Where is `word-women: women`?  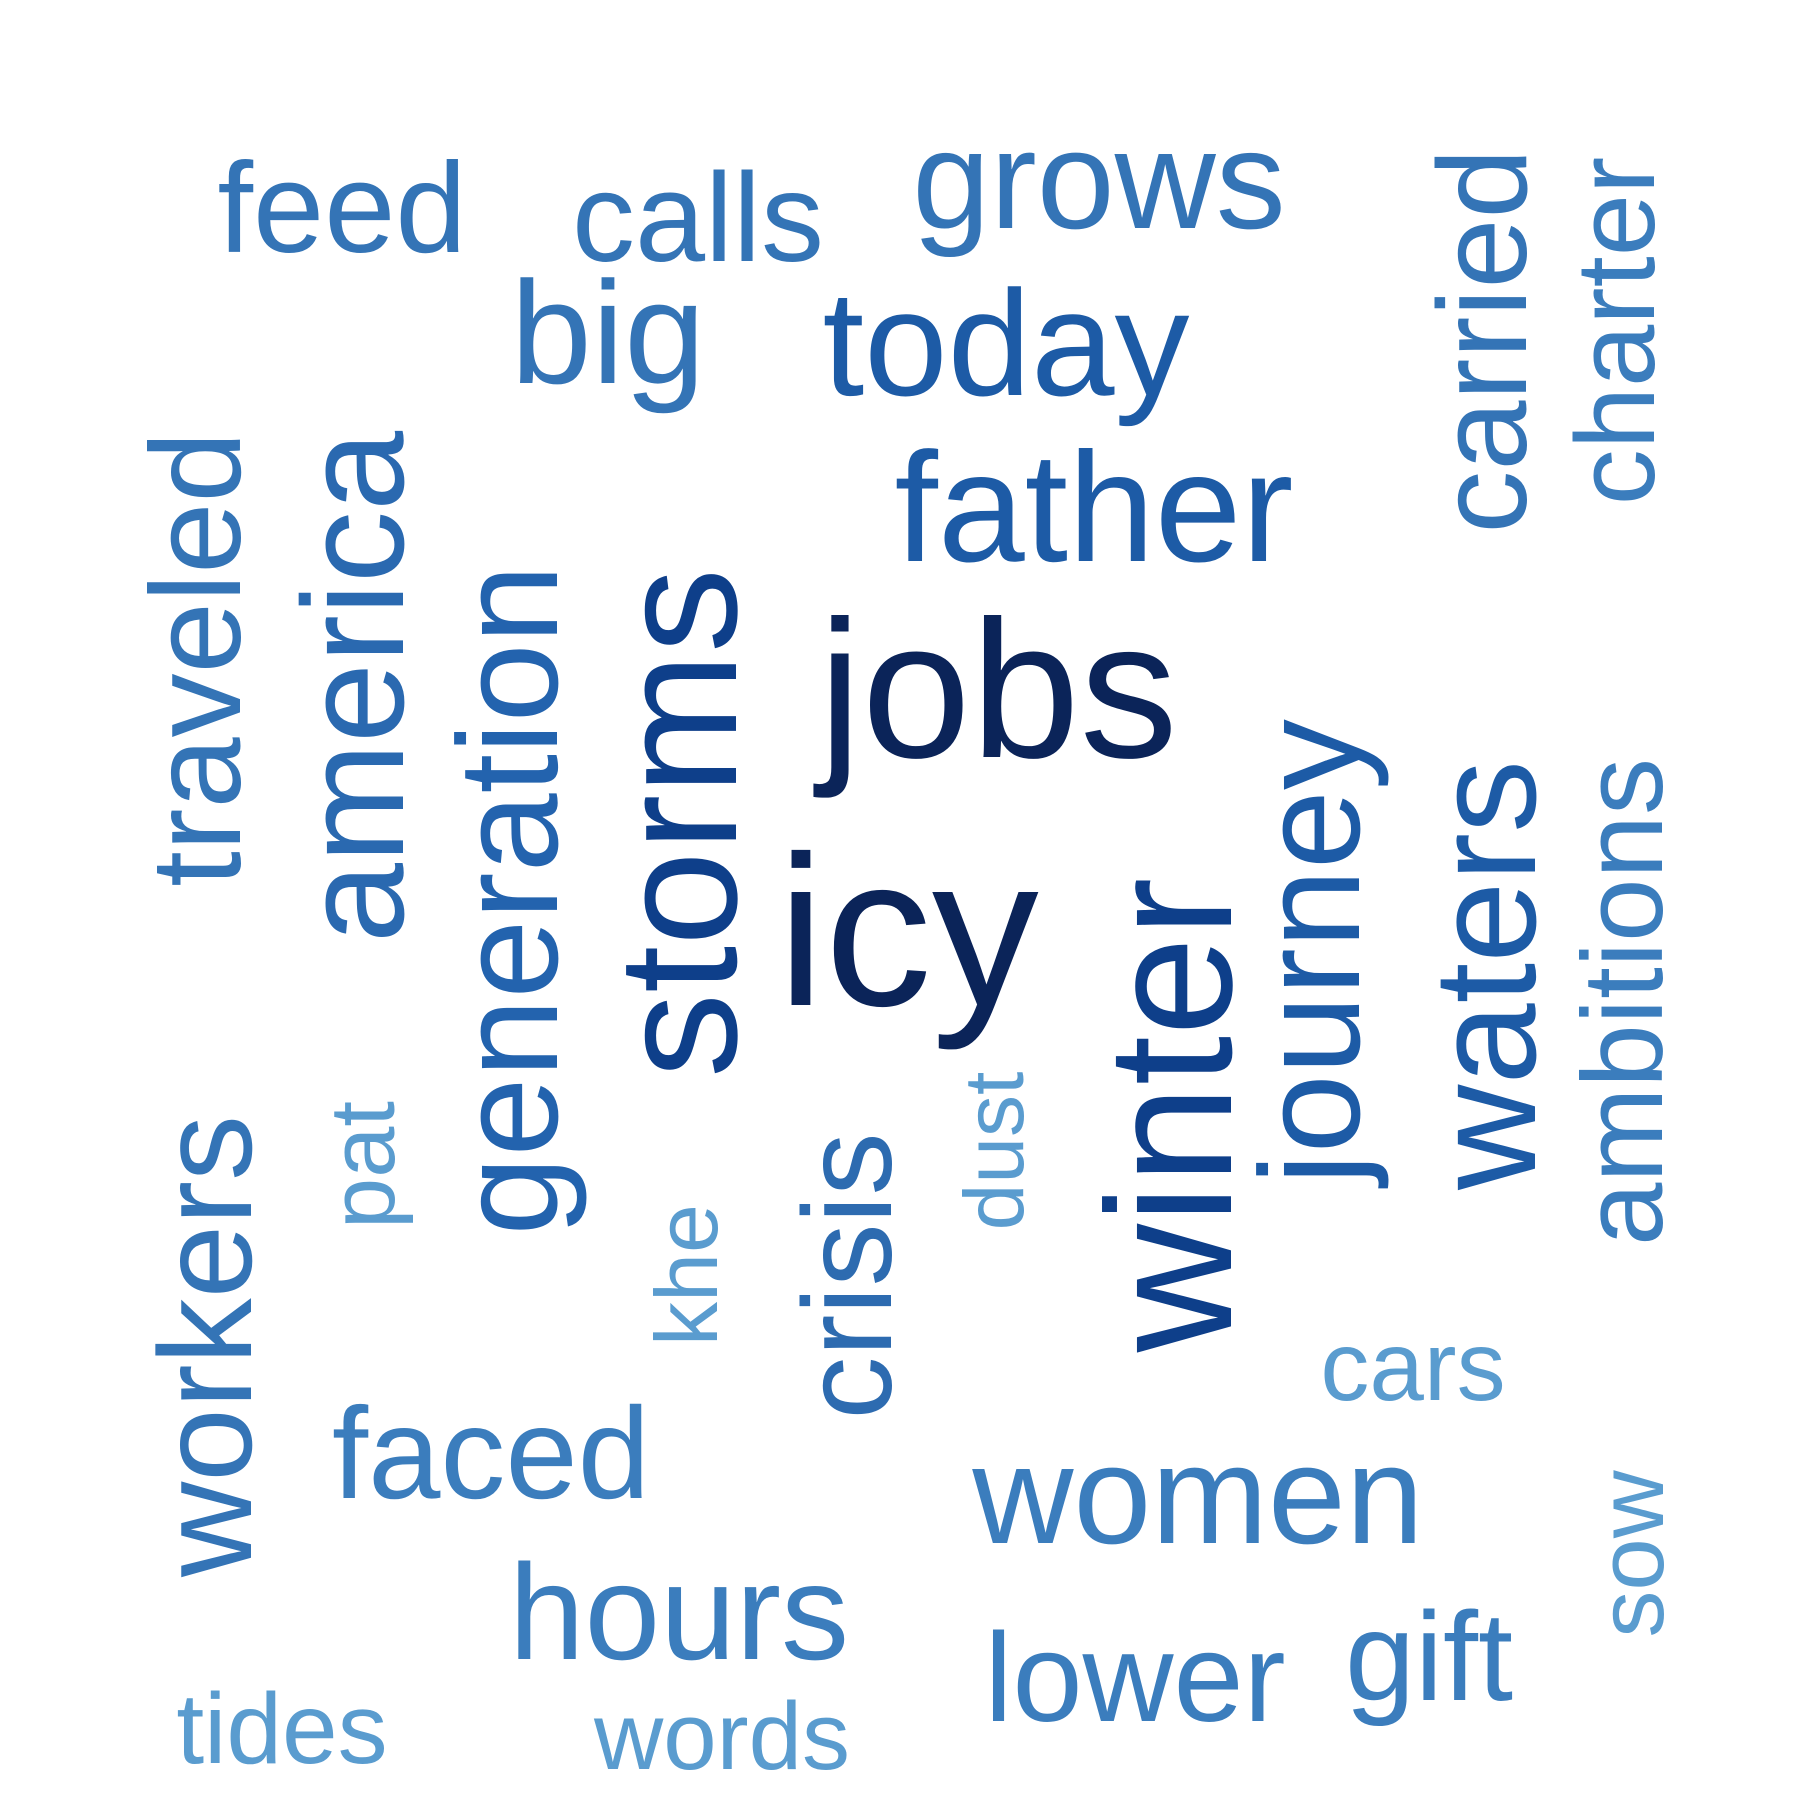
word-women: women is located at coordinates (1198, 1494).